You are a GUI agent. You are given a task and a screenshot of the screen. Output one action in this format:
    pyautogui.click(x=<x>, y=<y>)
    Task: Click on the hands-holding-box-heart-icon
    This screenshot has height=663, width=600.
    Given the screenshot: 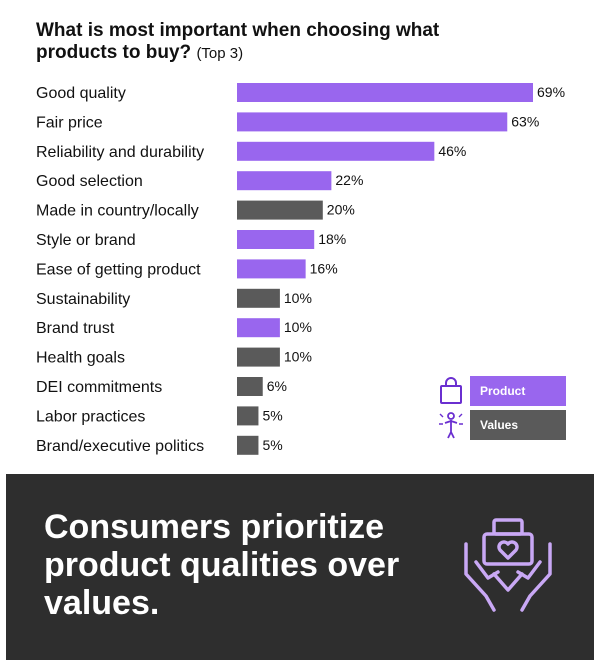 What is the action you would take?
    pyautogui.click(x=508, y=565)
    